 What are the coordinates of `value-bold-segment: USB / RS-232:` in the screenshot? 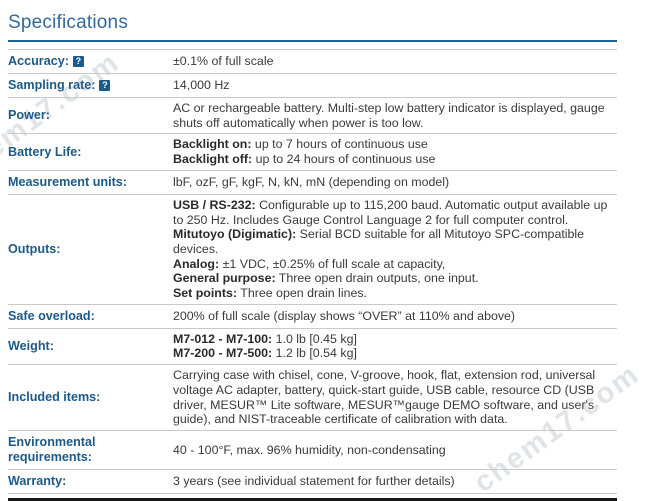 It's located at (214, 204).